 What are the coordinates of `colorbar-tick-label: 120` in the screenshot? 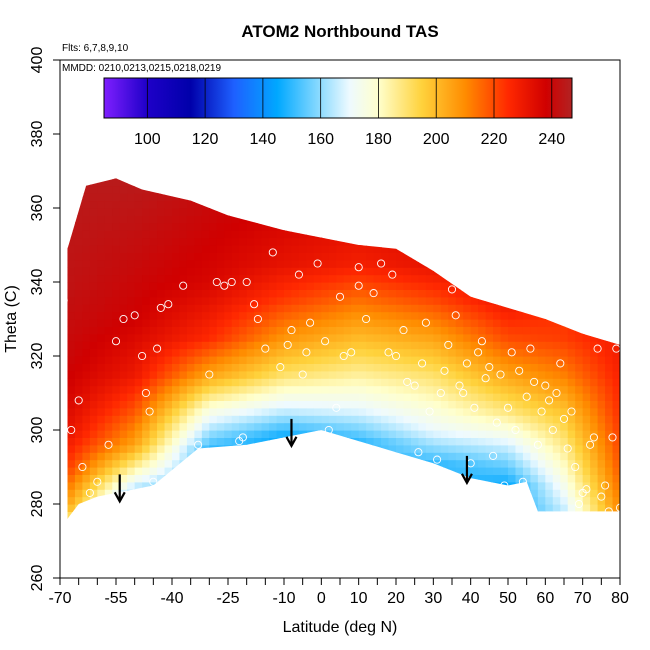 It's located at (205, 139).